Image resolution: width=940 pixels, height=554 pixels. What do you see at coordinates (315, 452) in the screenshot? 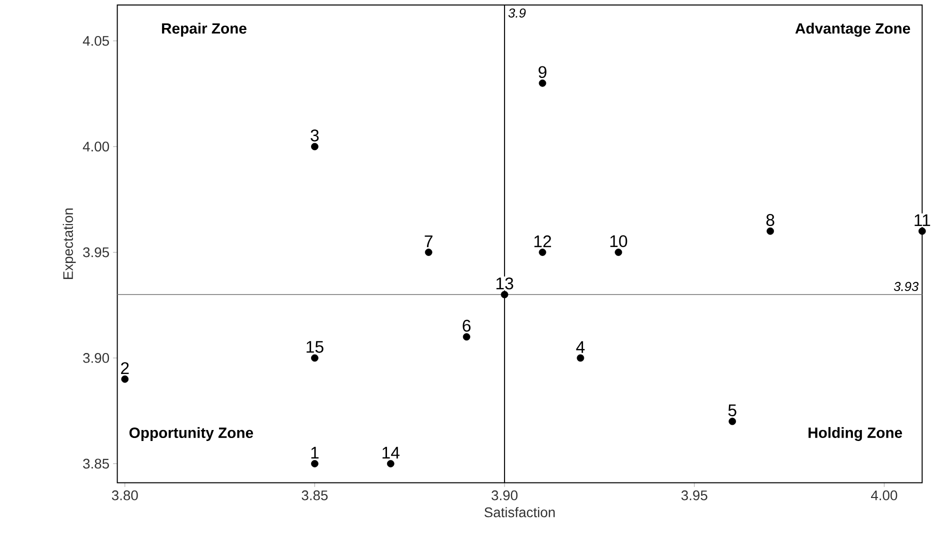
I see `annotation: 1` at bounding box center [315, 452].